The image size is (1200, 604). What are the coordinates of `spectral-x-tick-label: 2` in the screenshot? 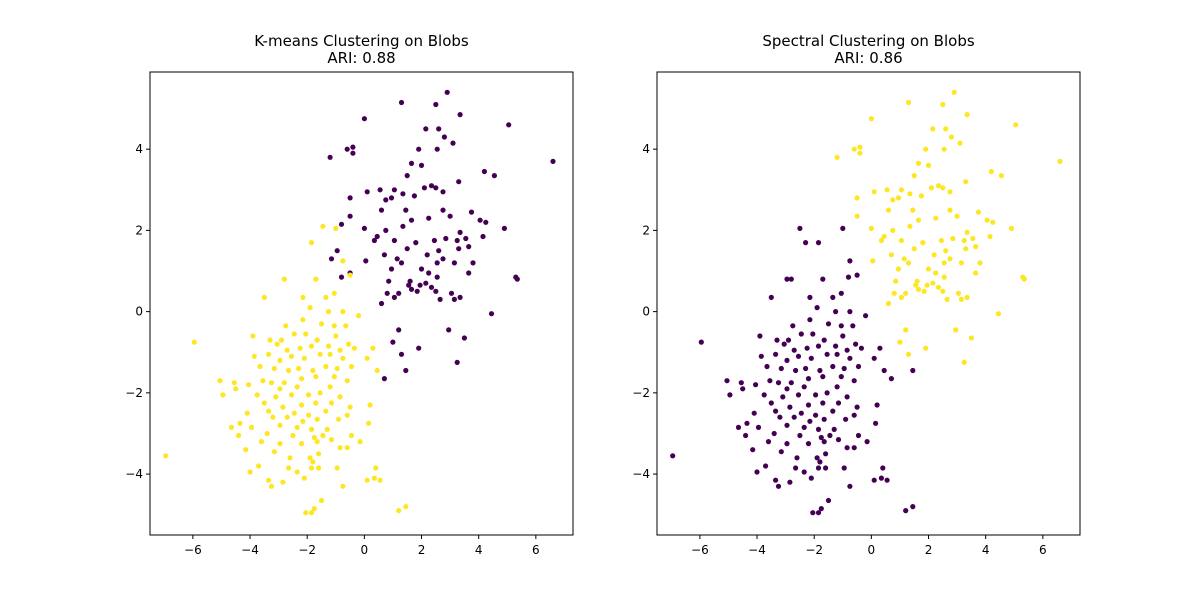 It's located at (929, 550).